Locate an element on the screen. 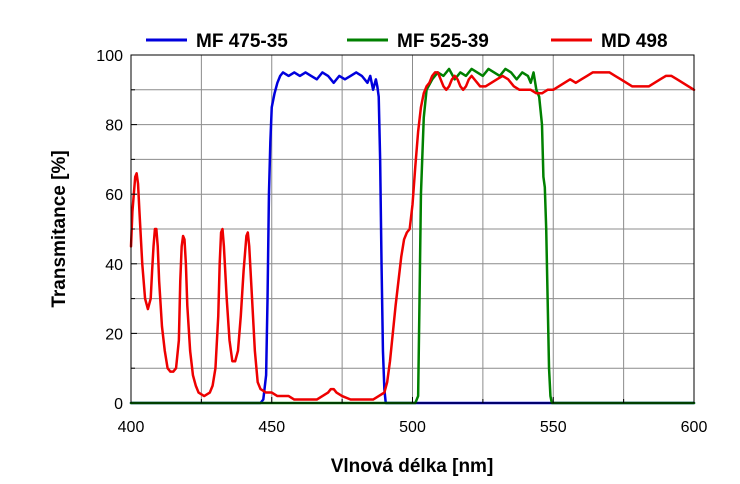 This screenshot has width=740, height=484. y-tick-label: 20 is located at coordinates (114, 334).